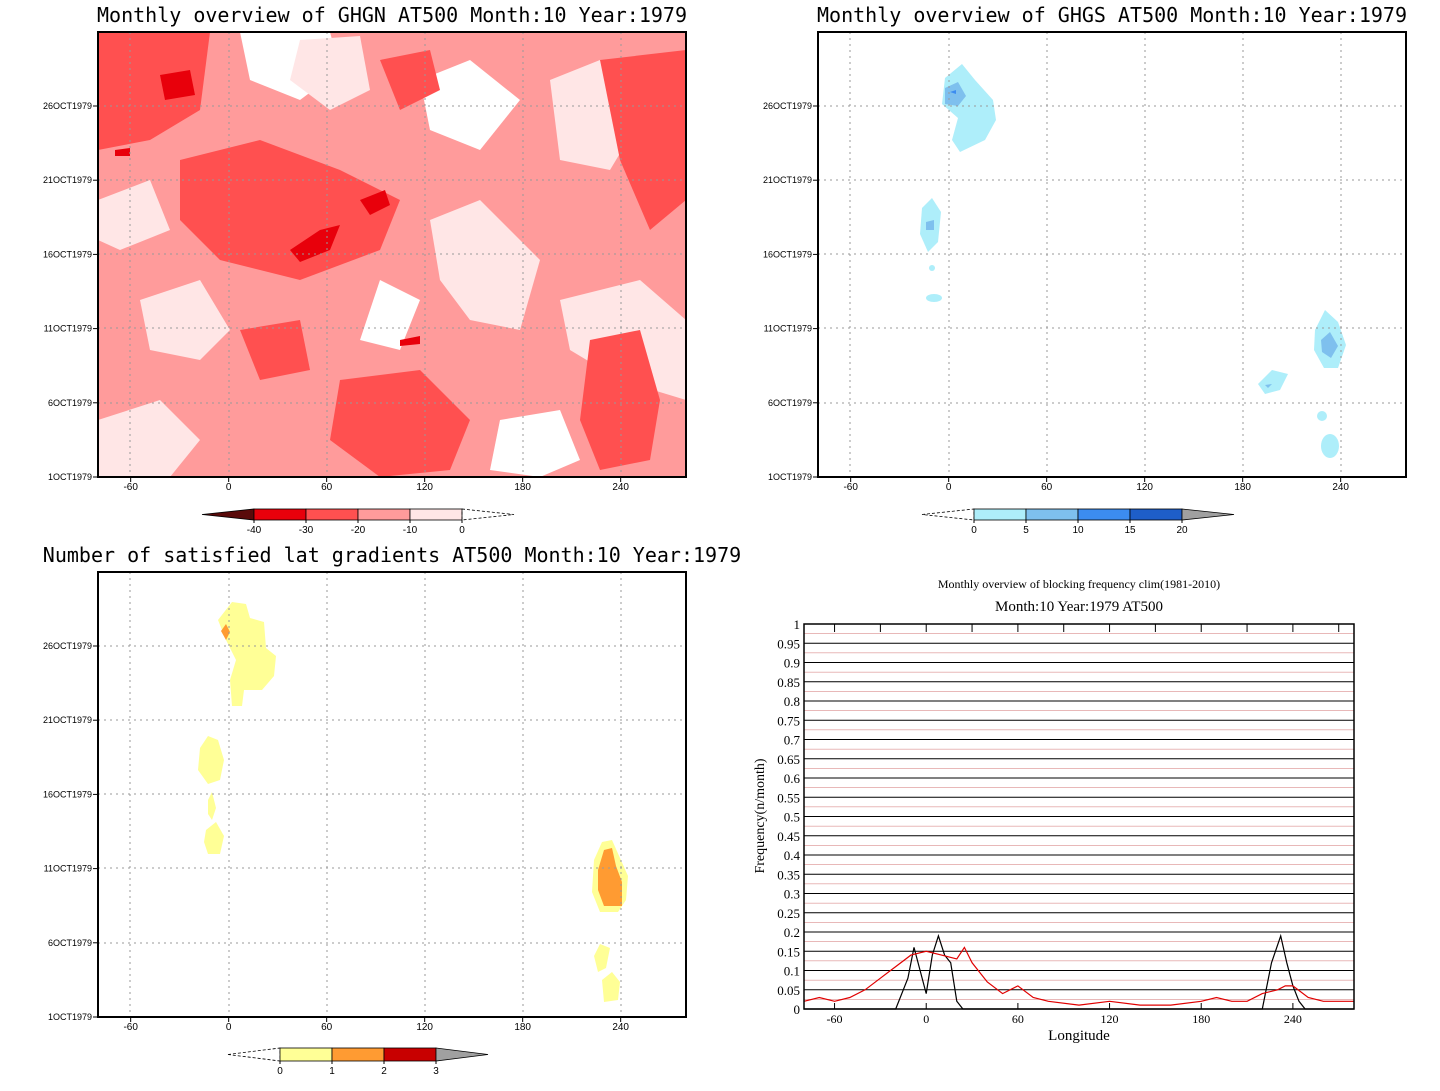  I want to click on x-axis-label: Longitude, so click(1079, 1036).